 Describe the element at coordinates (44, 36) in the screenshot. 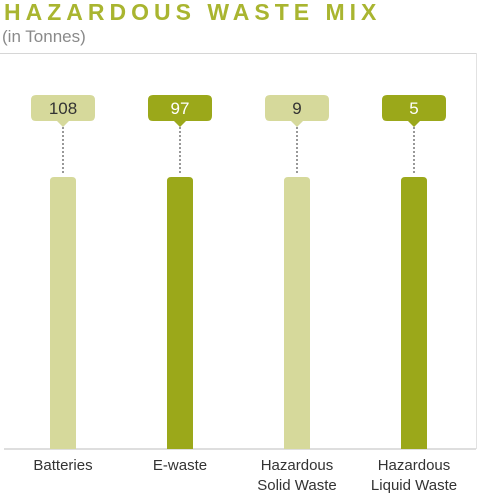

I see `chart-subtitle: (in Tonnes)` at that location.